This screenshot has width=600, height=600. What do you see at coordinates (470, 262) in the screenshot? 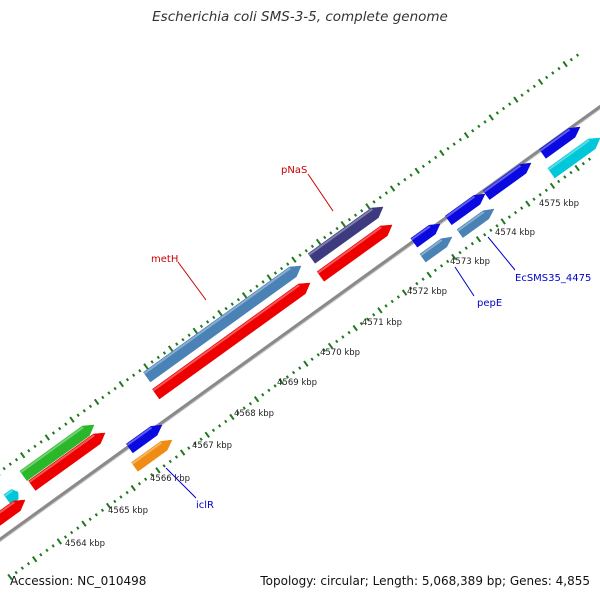
I see `scale-label: 4573 kbp` at bounding box center [470, 262].